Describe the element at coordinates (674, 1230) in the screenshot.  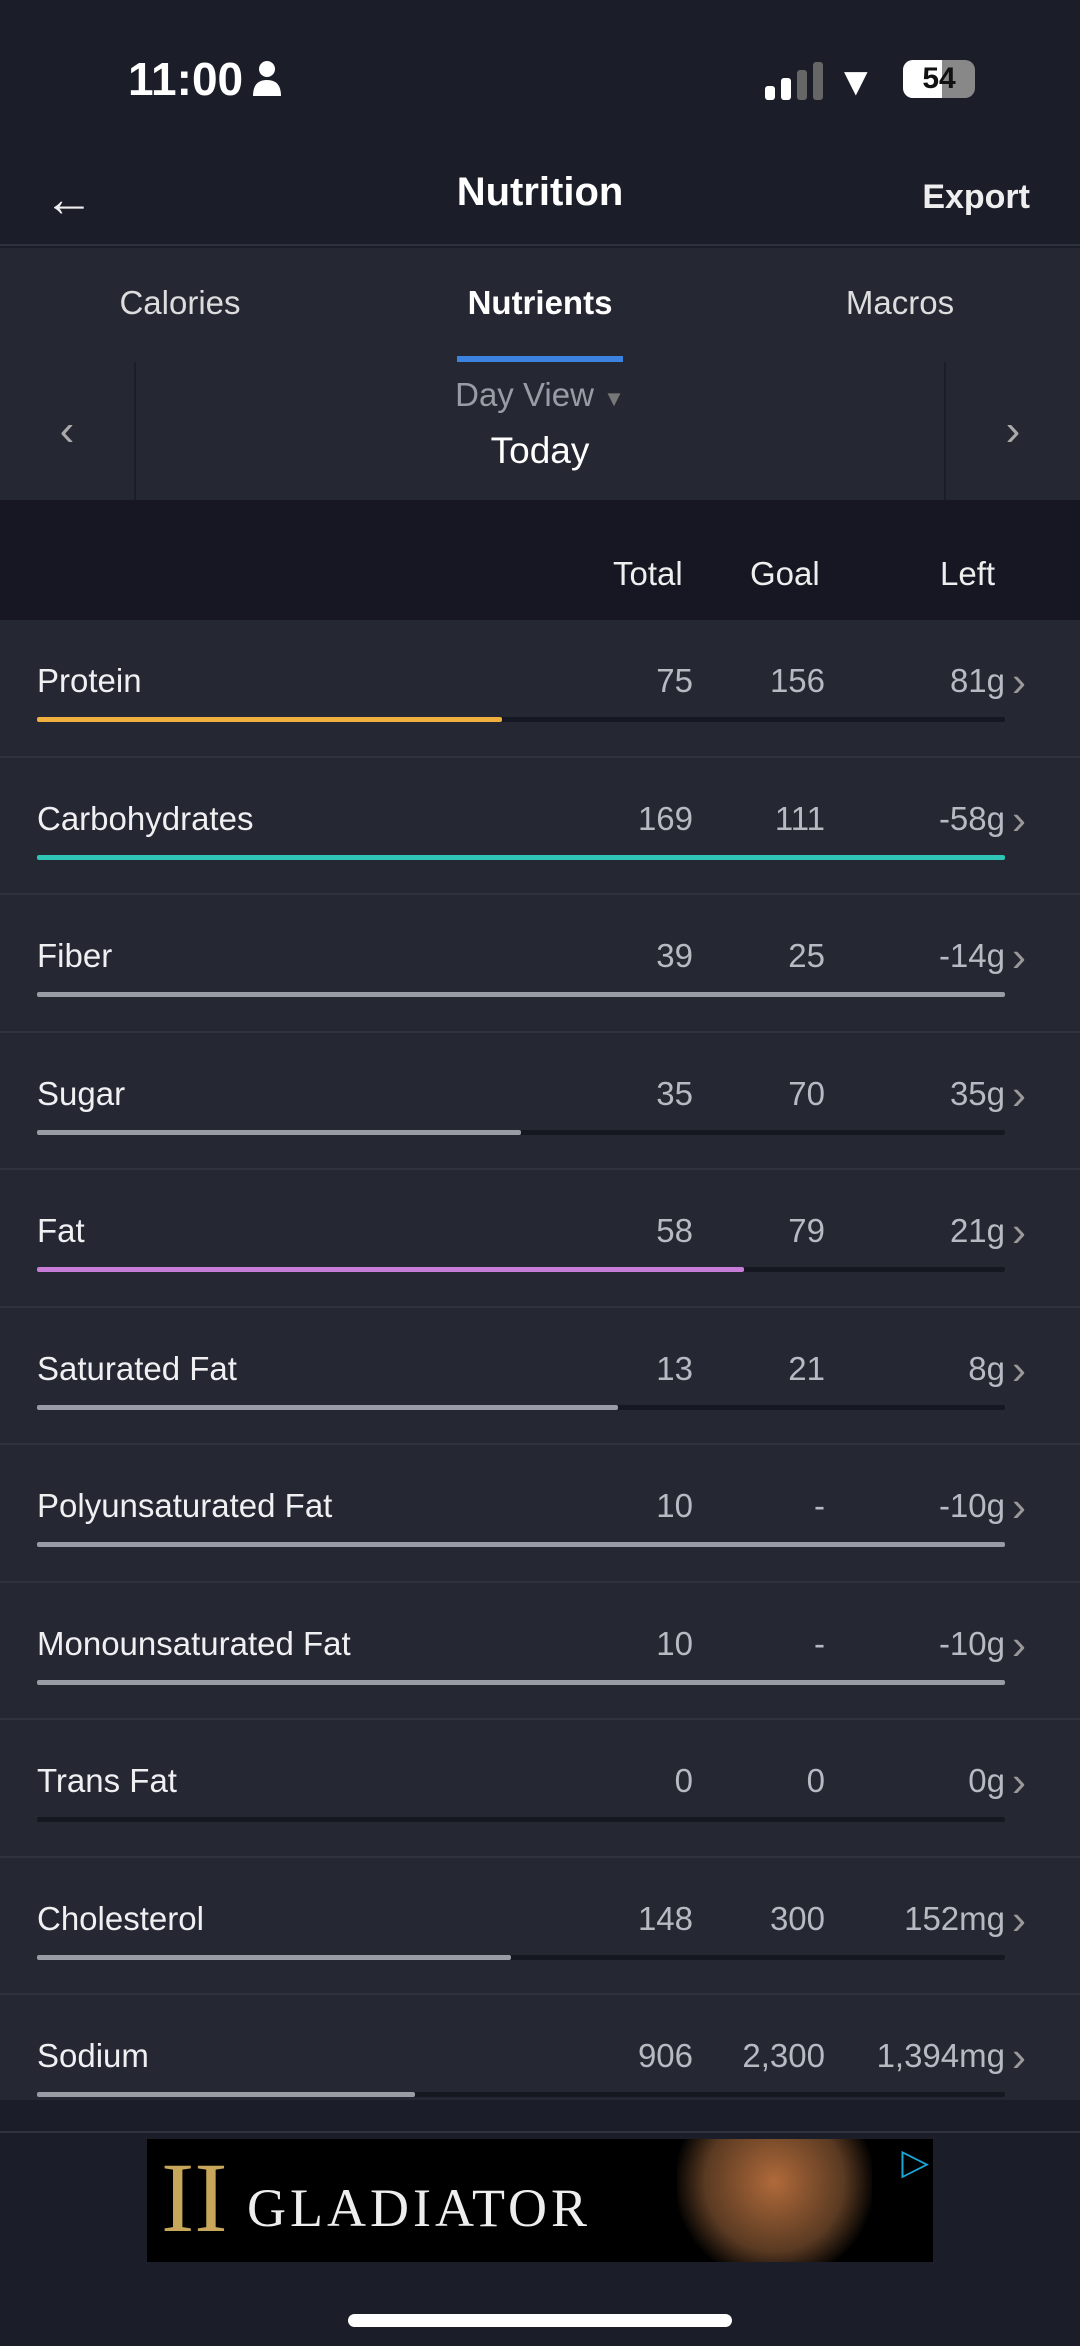
I see `nutrient-total: 58` at that location.